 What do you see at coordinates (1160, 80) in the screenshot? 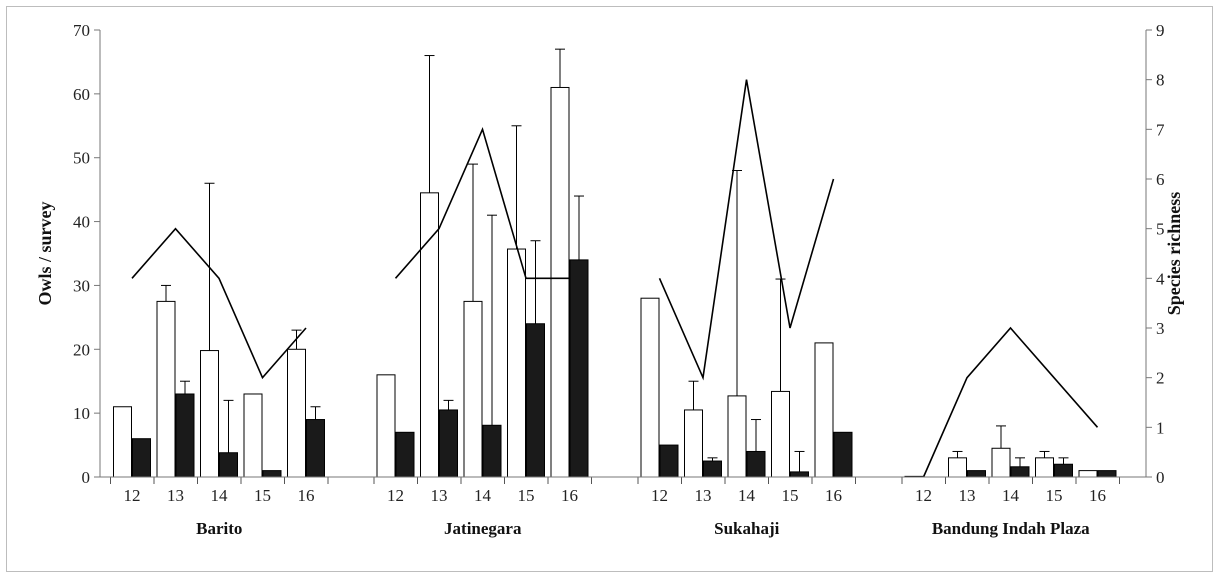
I see `y2-tick-label: 8` at bounding box center [1160, 80].